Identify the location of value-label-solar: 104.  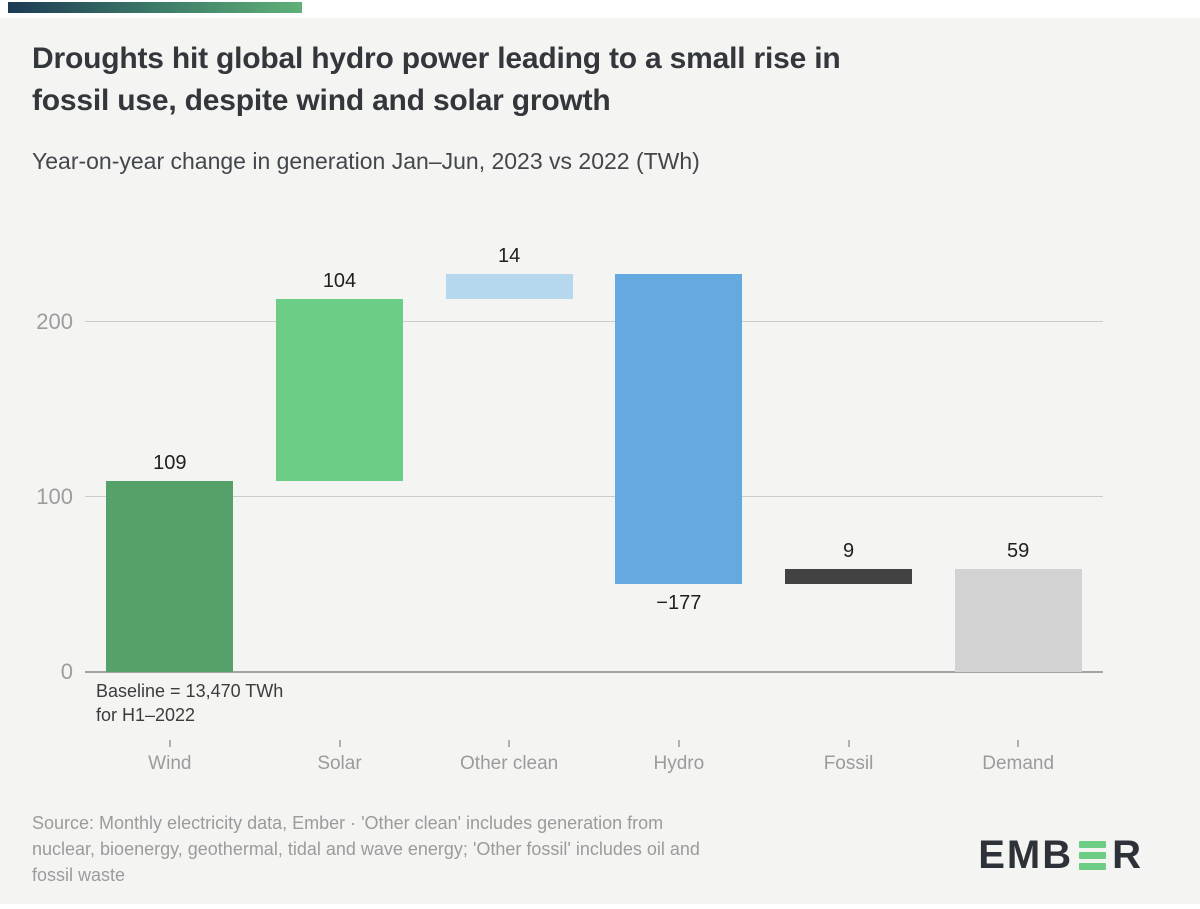
(339, 280).